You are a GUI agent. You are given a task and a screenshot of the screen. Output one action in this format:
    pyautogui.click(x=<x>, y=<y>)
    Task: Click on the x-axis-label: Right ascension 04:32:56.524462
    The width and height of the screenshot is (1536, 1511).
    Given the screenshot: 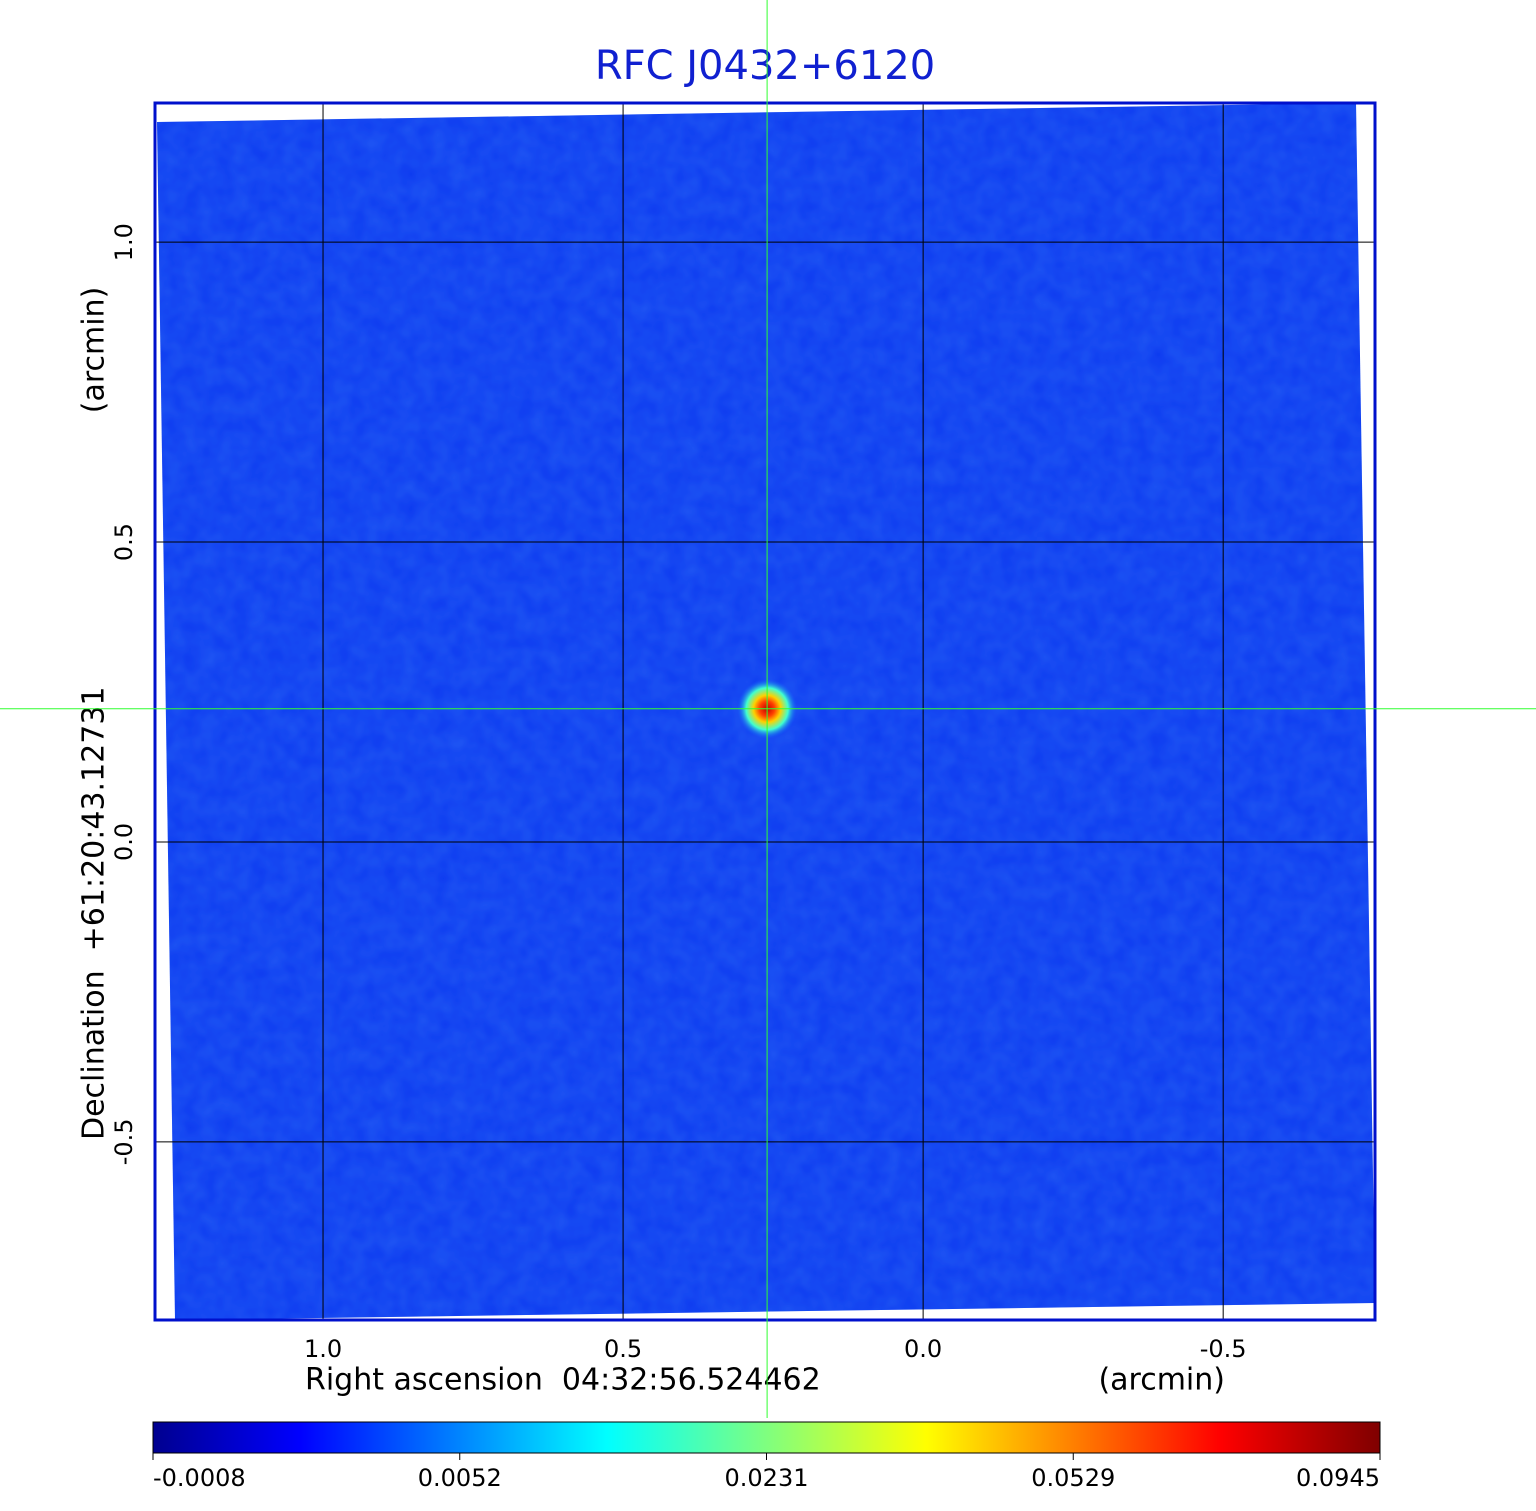 What is the action you would take?
    pyautogui.click(x=563, y=1380)
    